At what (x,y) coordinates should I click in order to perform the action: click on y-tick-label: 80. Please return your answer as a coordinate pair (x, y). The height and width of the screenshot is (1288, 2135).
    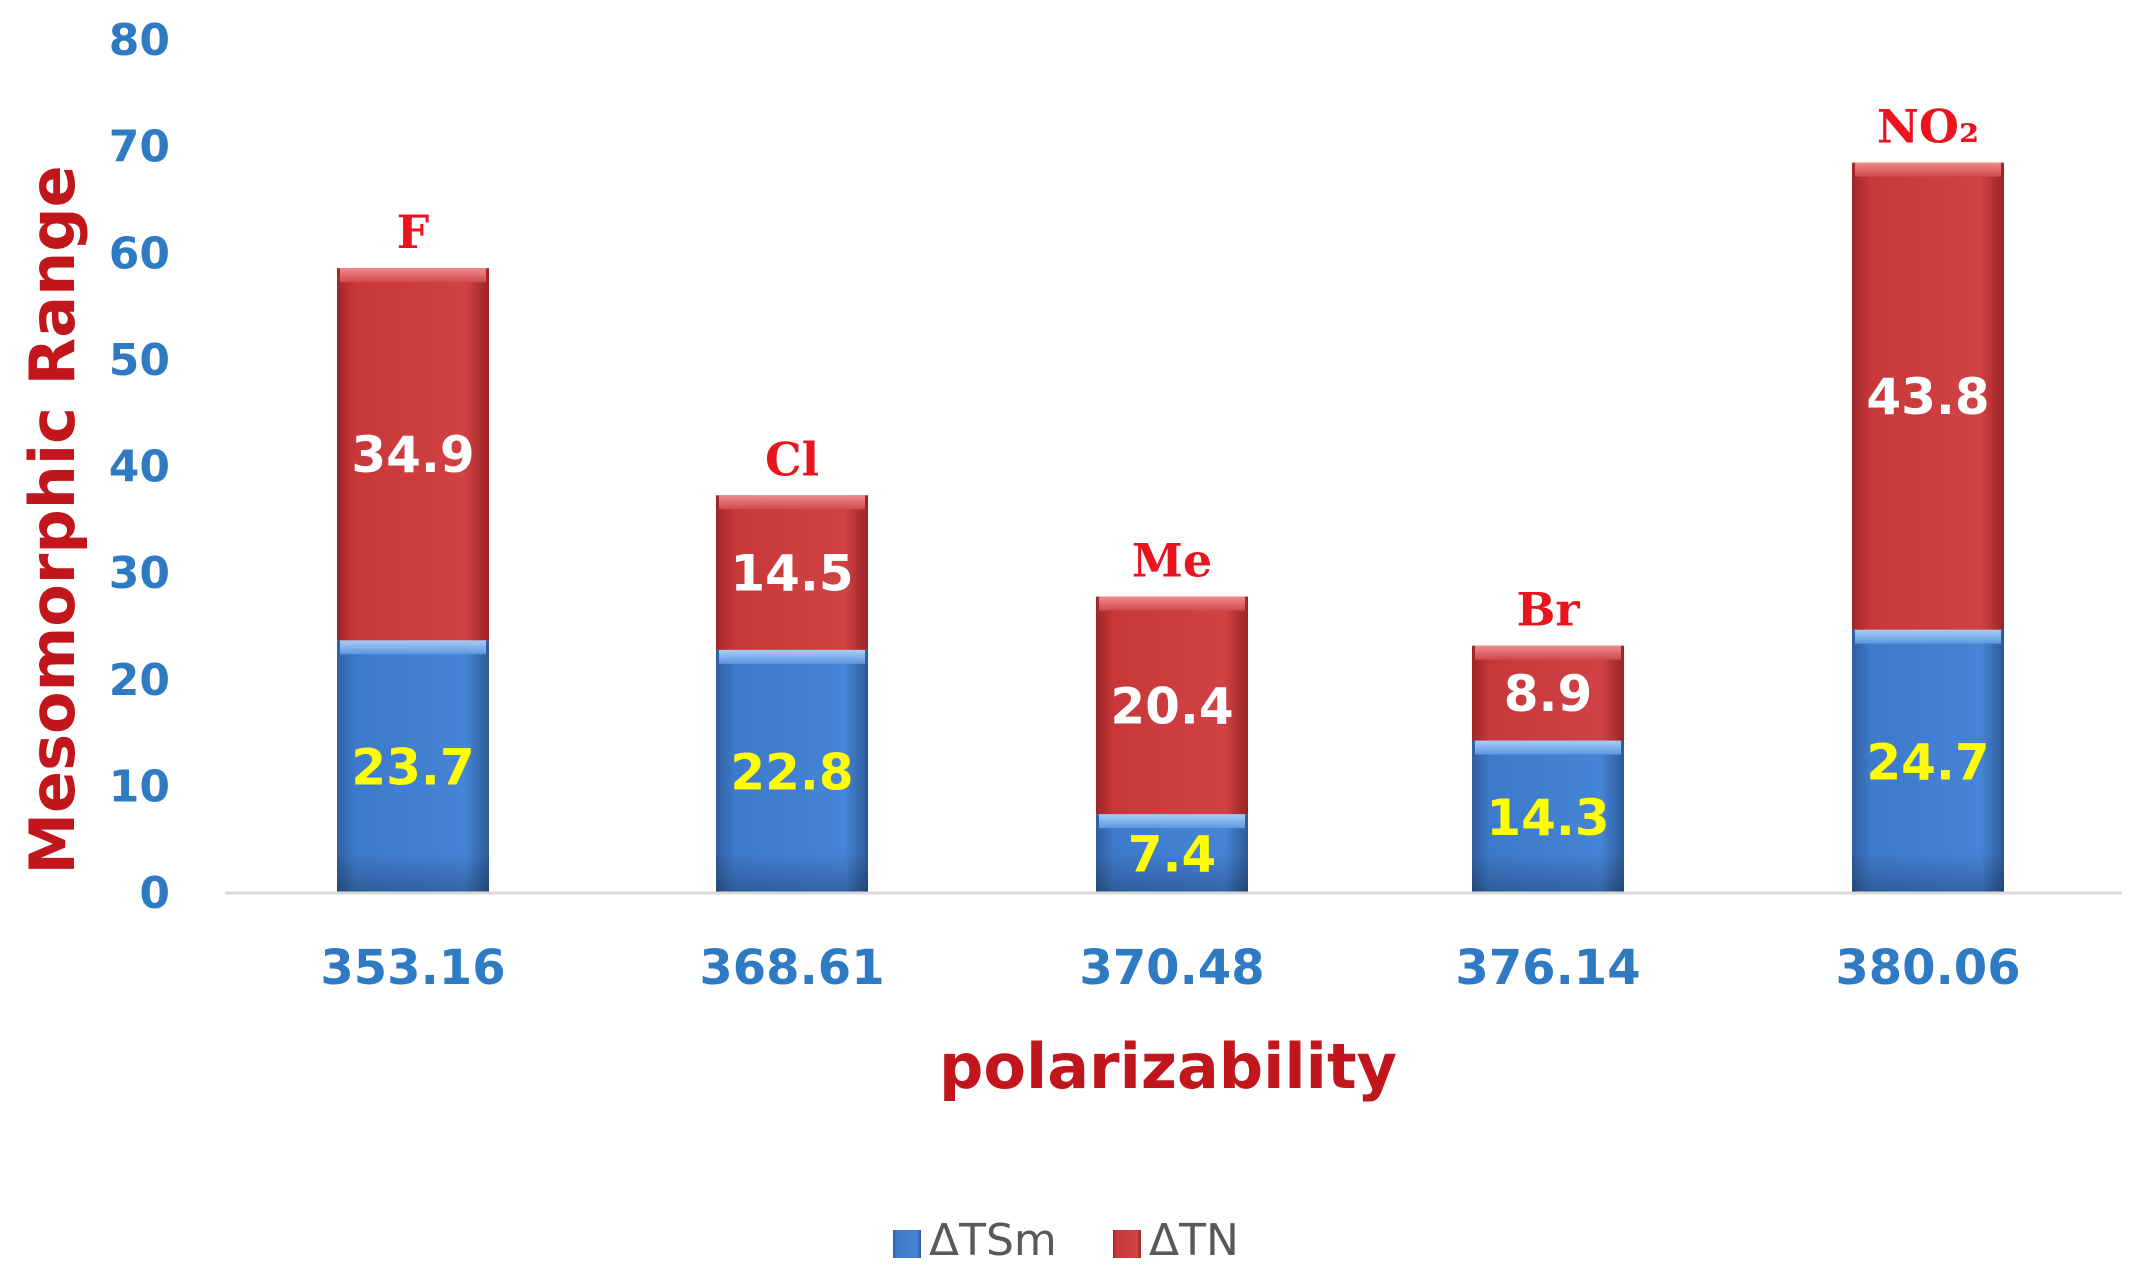
    Looking at the image, I should click on (139, 40).